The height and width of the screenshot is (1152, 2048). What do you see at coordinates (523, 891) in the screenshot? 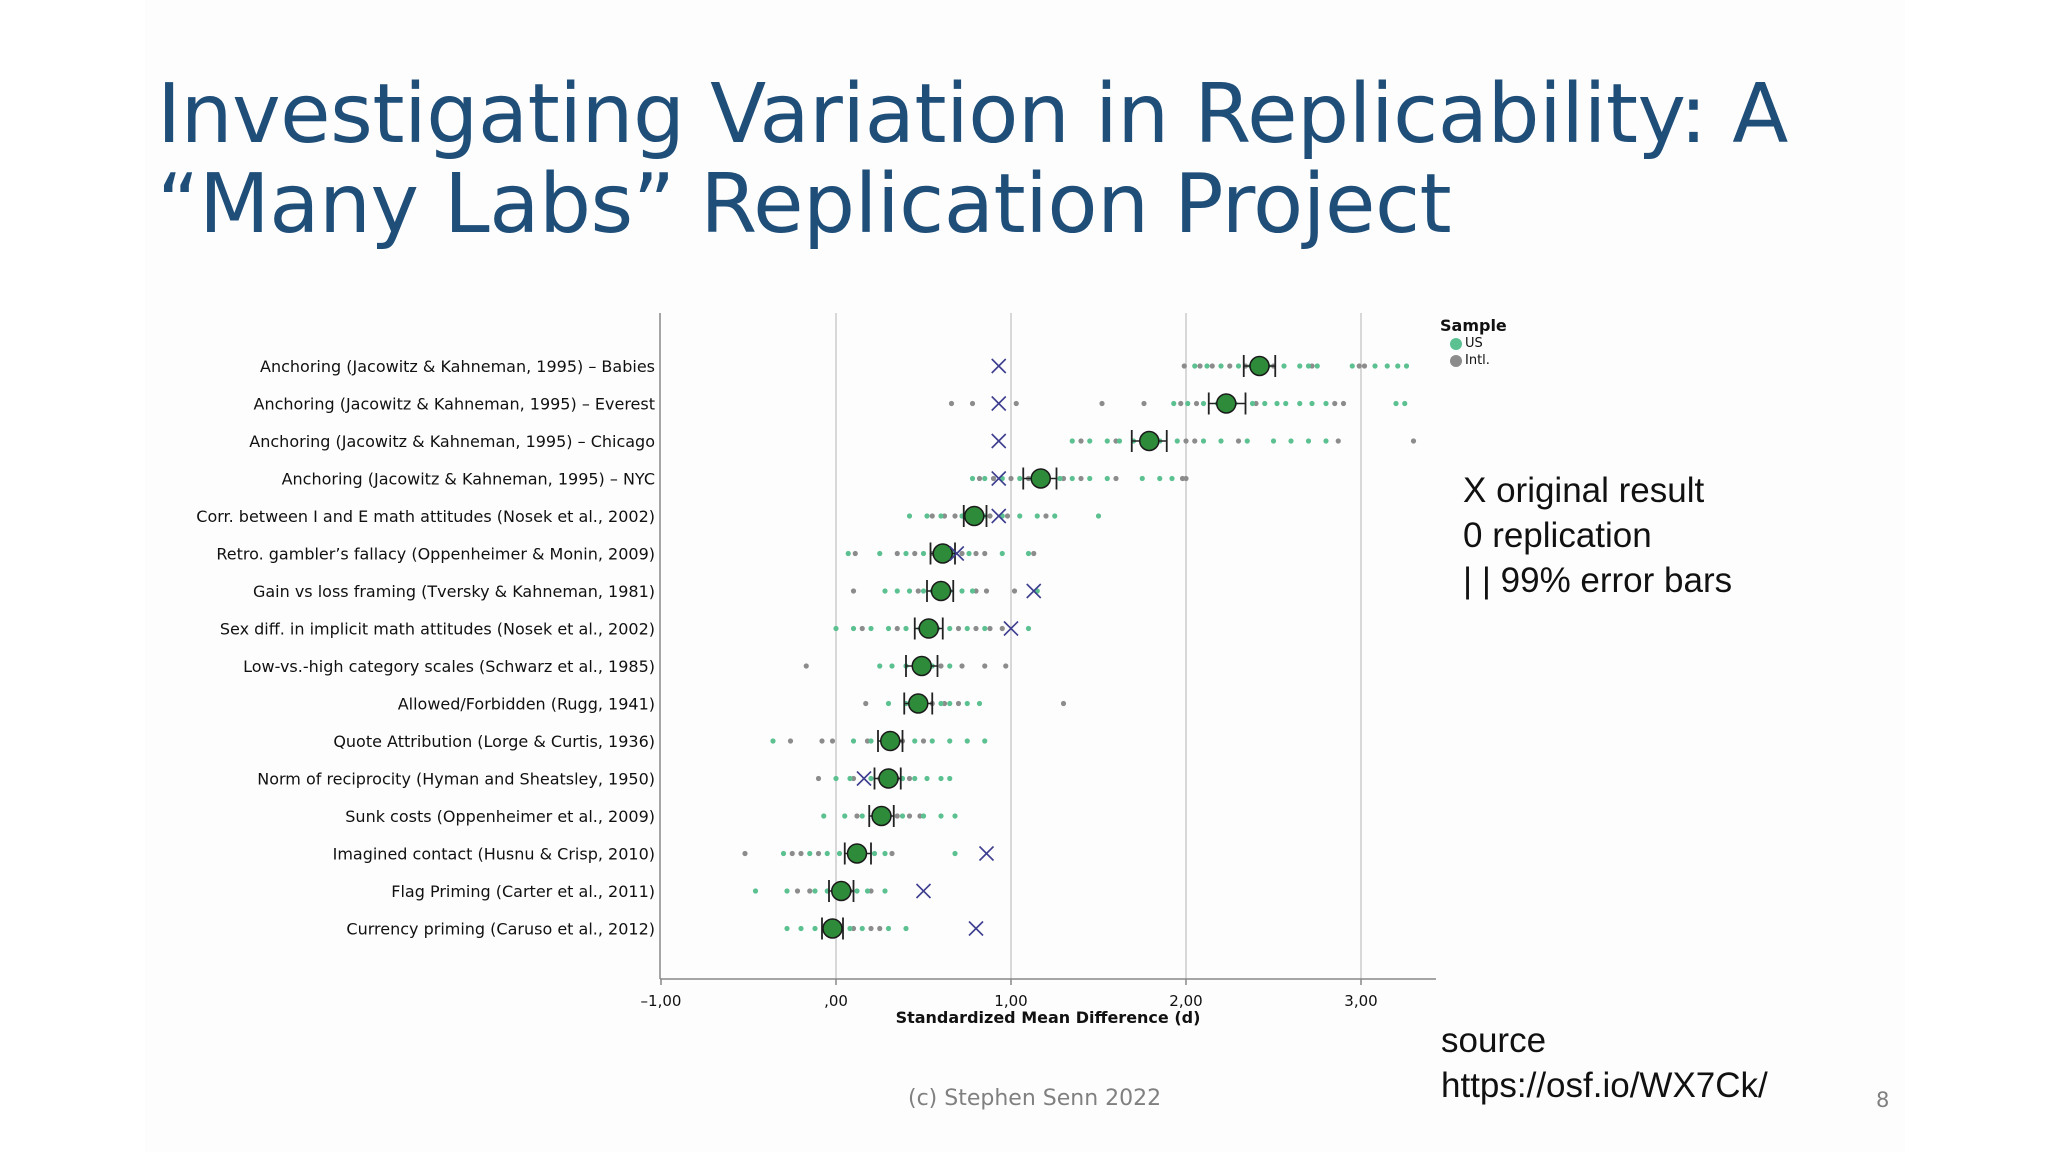
I see `row-label: Flag Priming (Carter et al., 2011)` at bounding box center [523, 891].